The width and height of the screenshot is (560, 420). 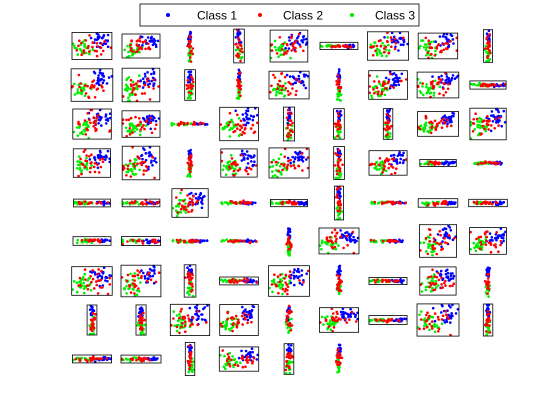 What do you see at coordinates (238, 202) in the screenshot?
I see `subplot-r5-c4` at bounding box center [238, 202].